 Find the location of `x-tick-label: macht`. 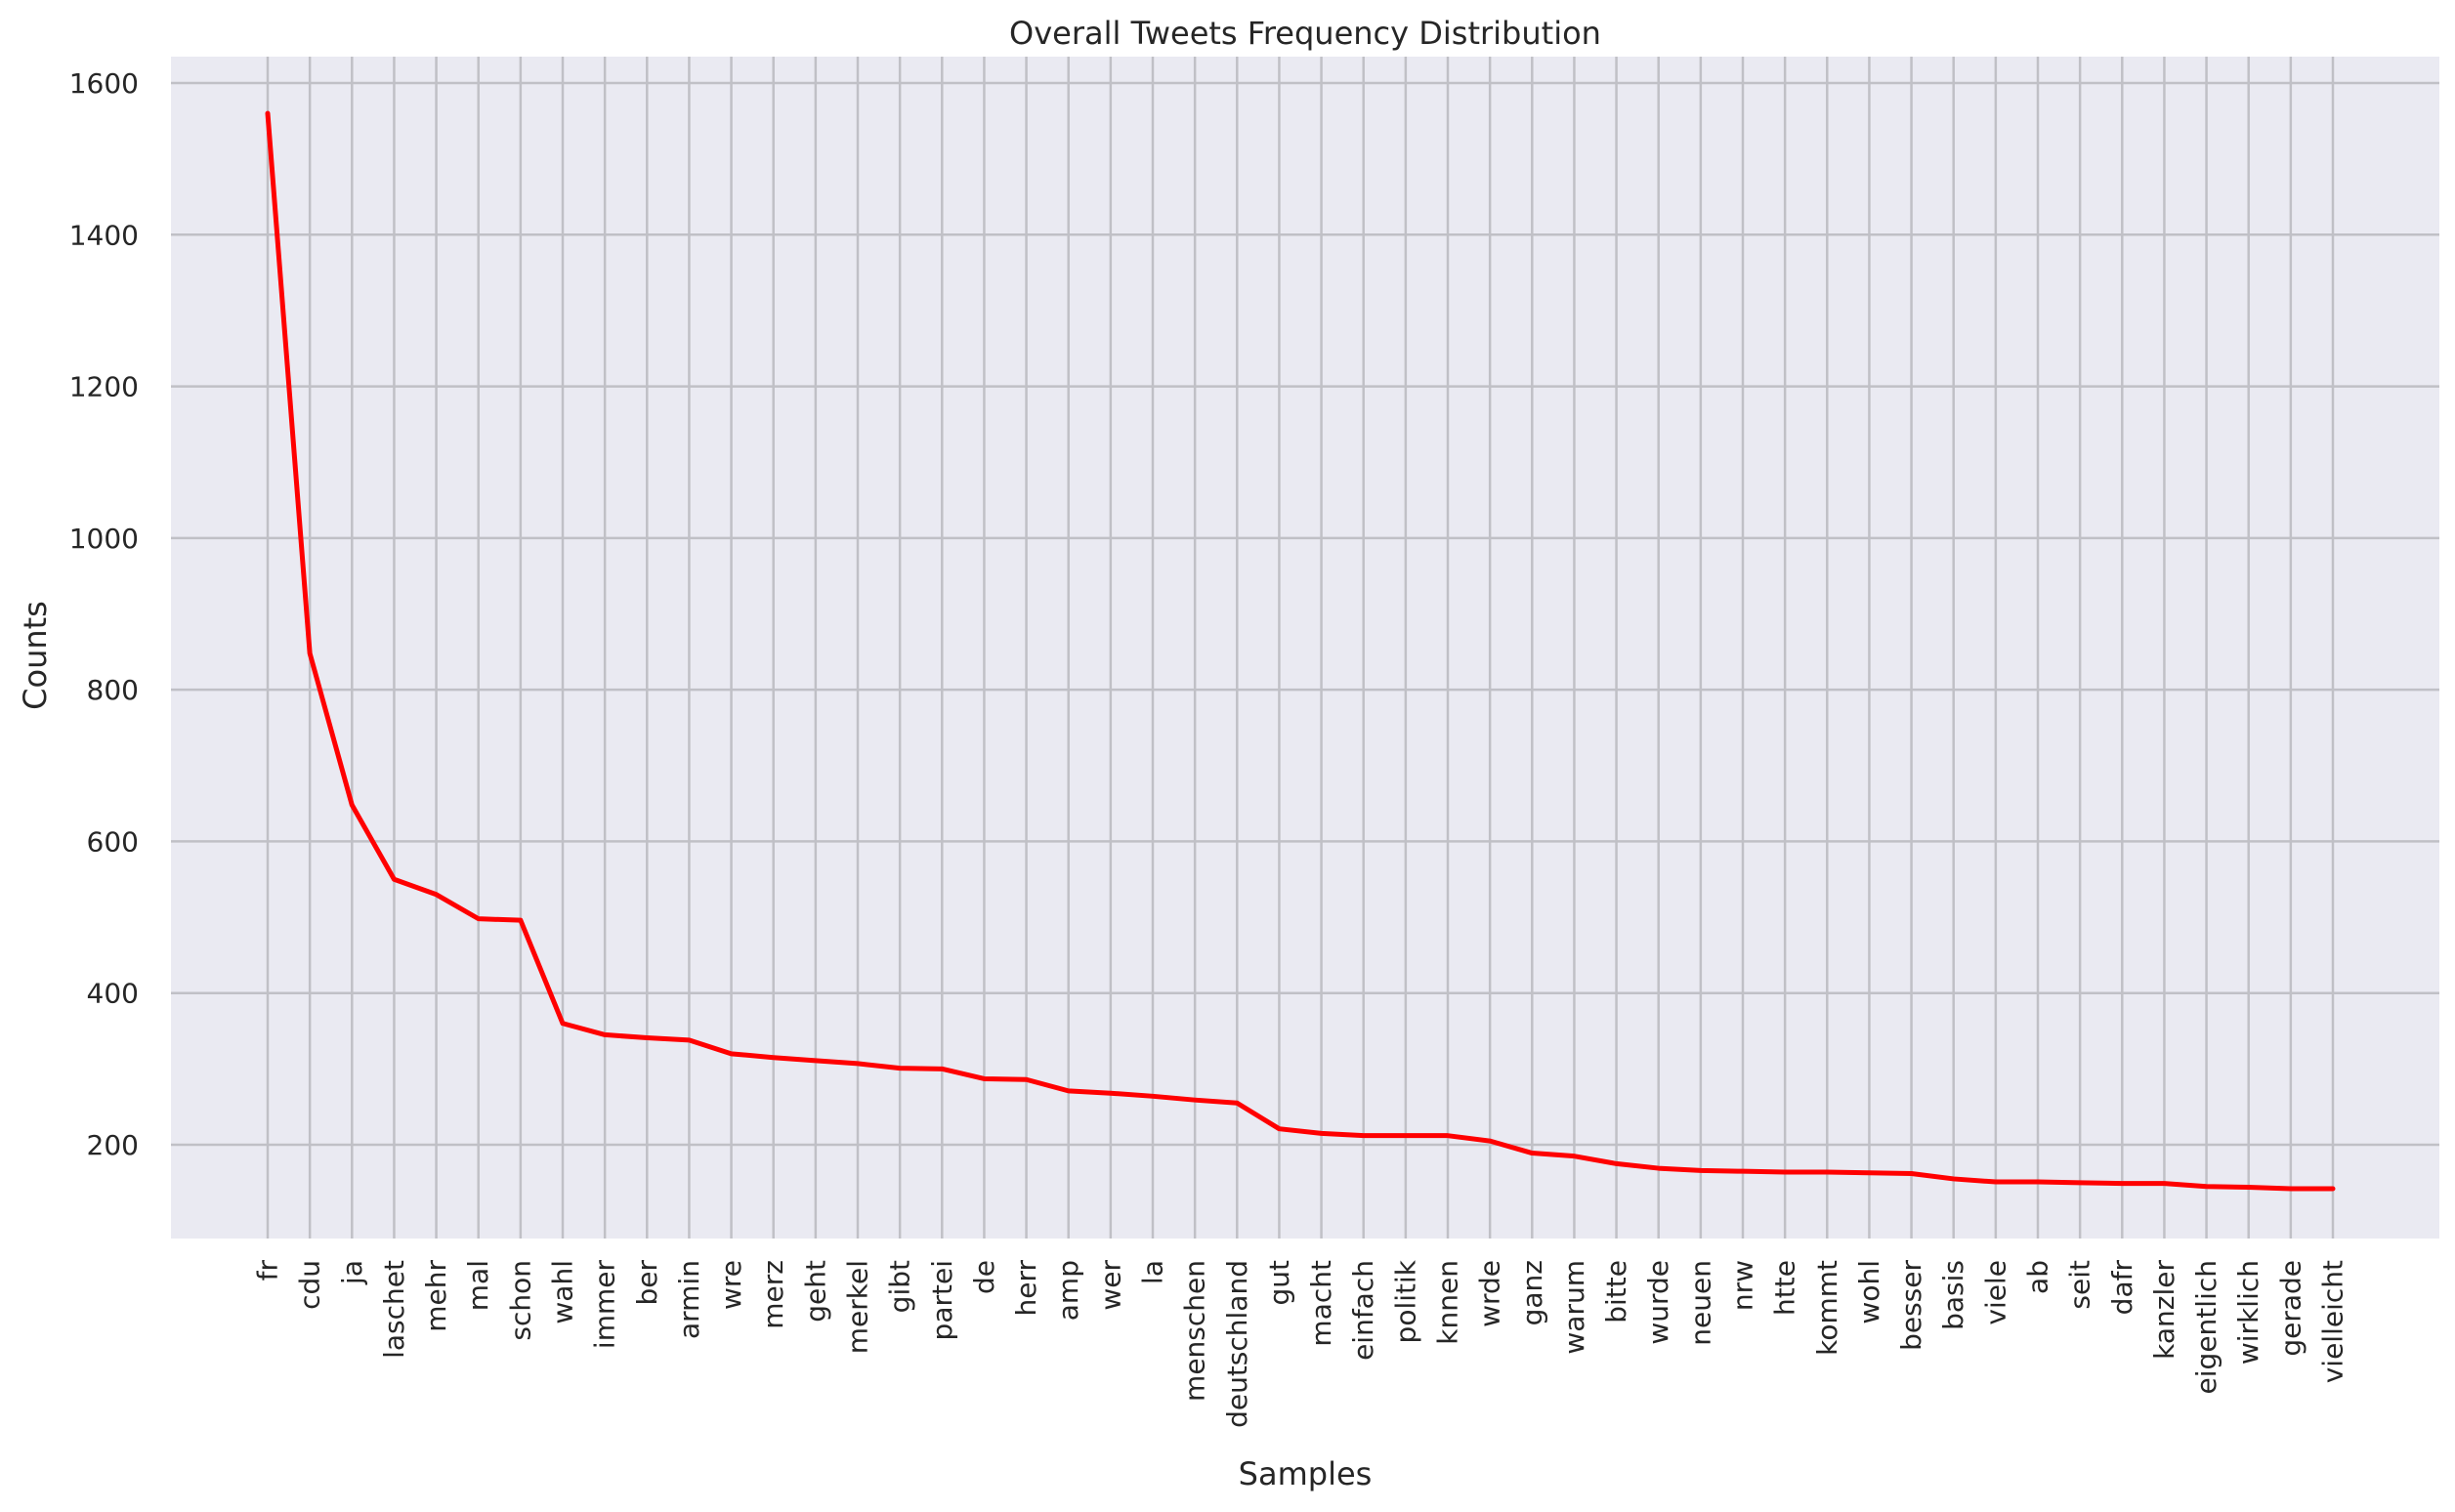

x-tick-label: macht is located at coordinates (1321, 1303).